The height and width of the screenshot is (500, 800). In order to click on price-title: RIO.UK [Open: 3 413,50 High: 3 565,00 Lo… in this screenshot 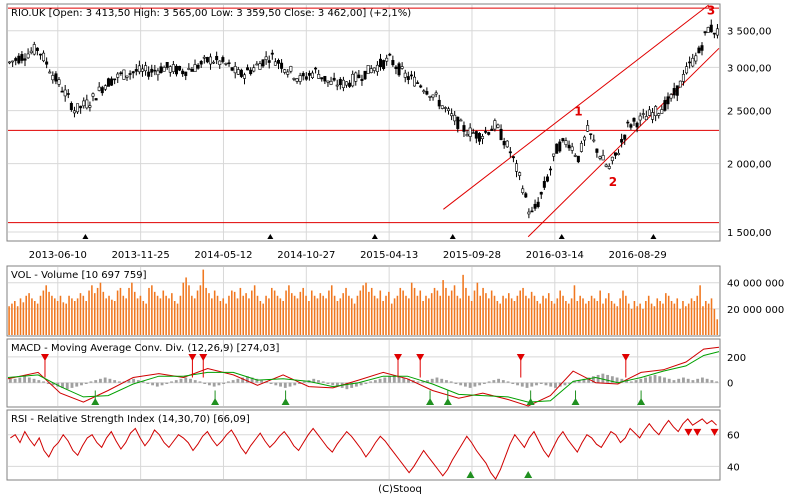, I will do `click(211, 13)`.